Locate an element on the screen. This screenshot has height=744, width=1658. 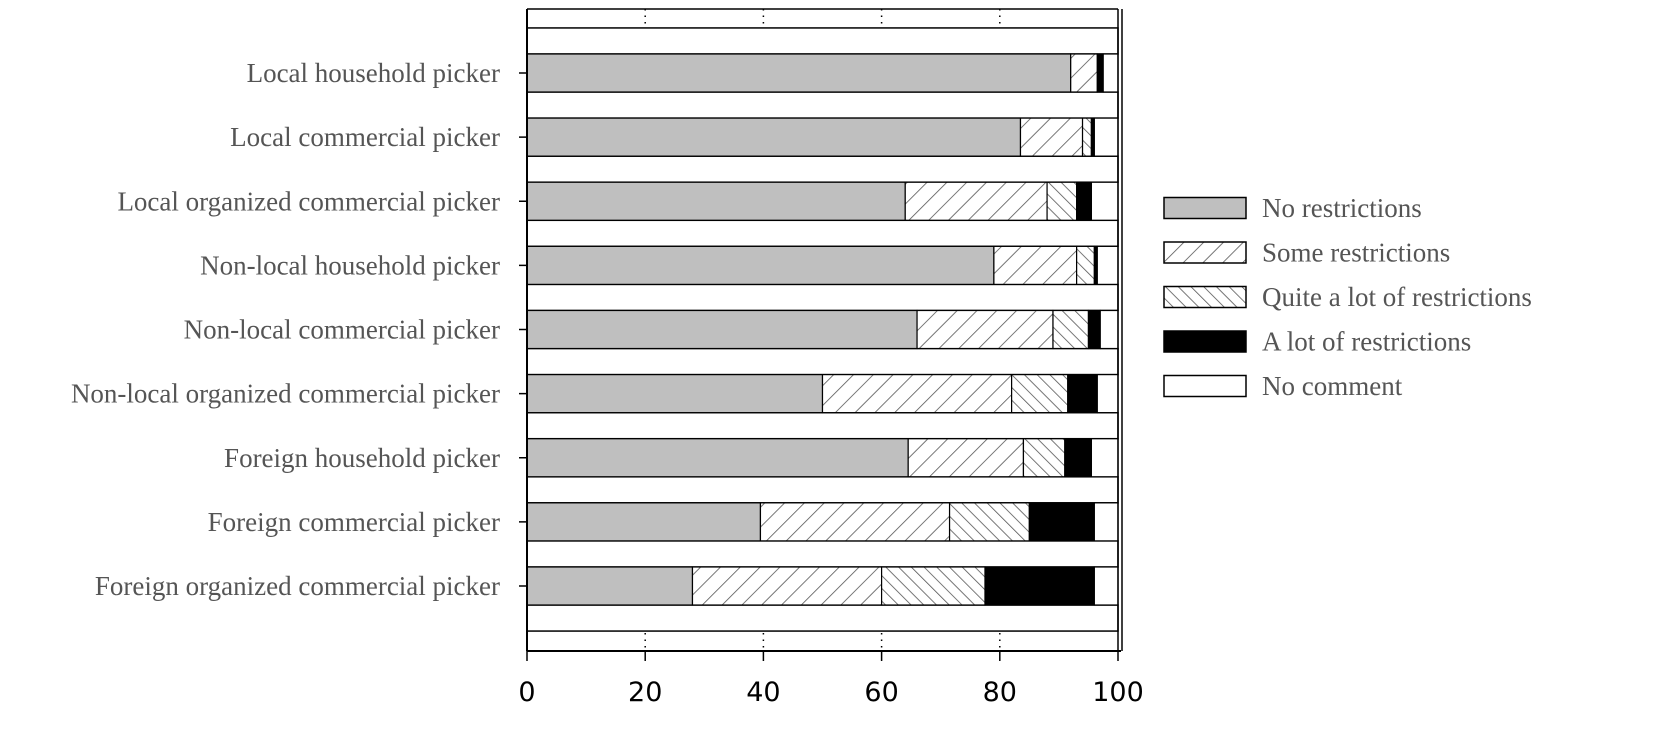
category-label: Local household picker is located at coordinates (373, 73).